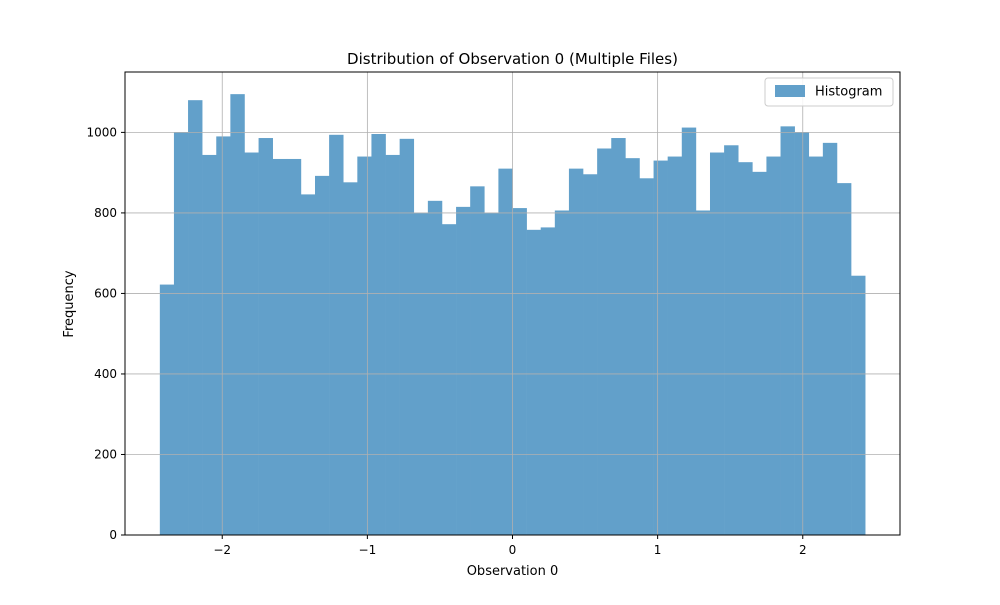 The height and width of the screenshot is (605, 1000). I want to click on x-tick-label: 1, so click(658, 550).